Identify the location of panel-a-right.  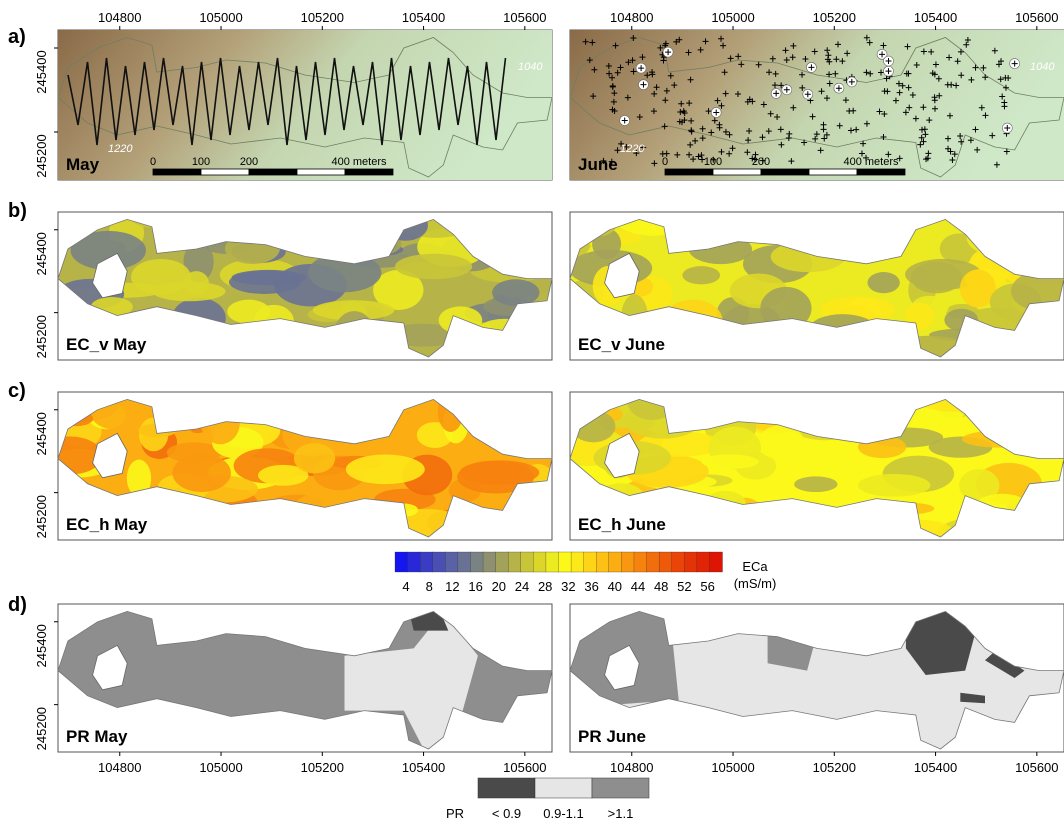
(816, 105).